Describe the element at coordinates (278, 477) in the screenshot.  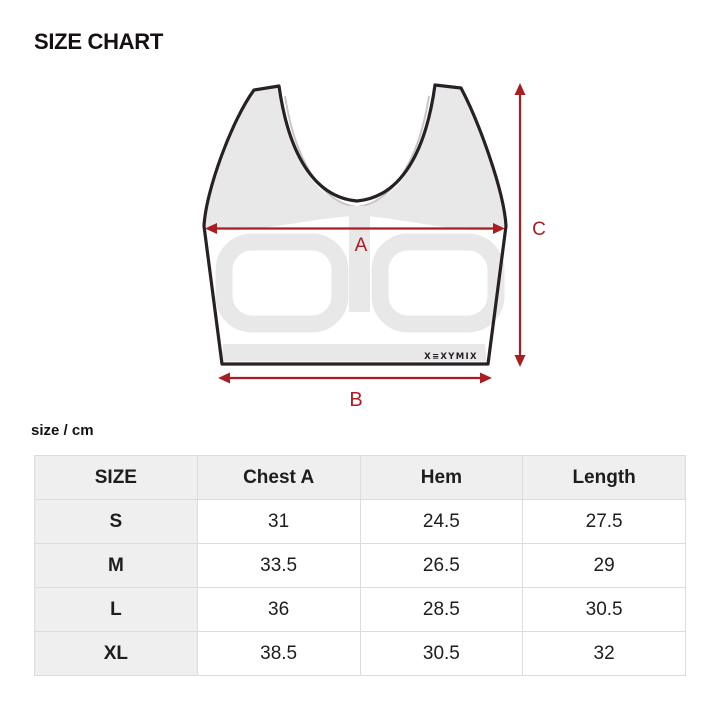
I see `table-header-chest: Chest A` at that location.